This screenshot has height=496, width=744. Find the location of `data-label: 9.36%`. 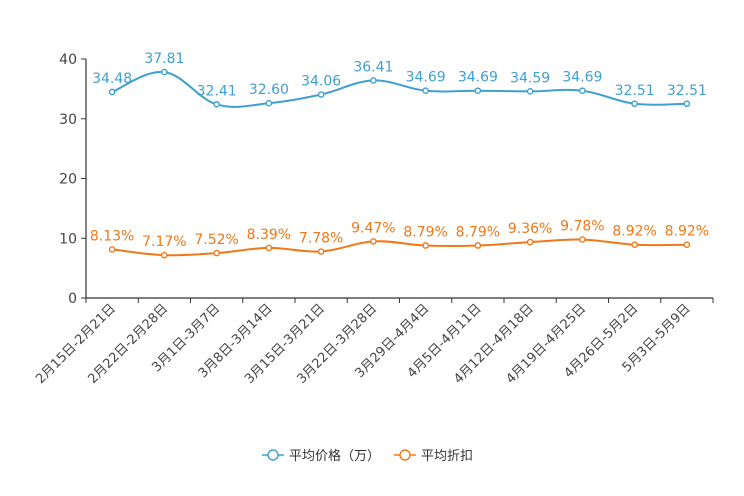

data-label: 9.36% is located at coordinates (530, 229).